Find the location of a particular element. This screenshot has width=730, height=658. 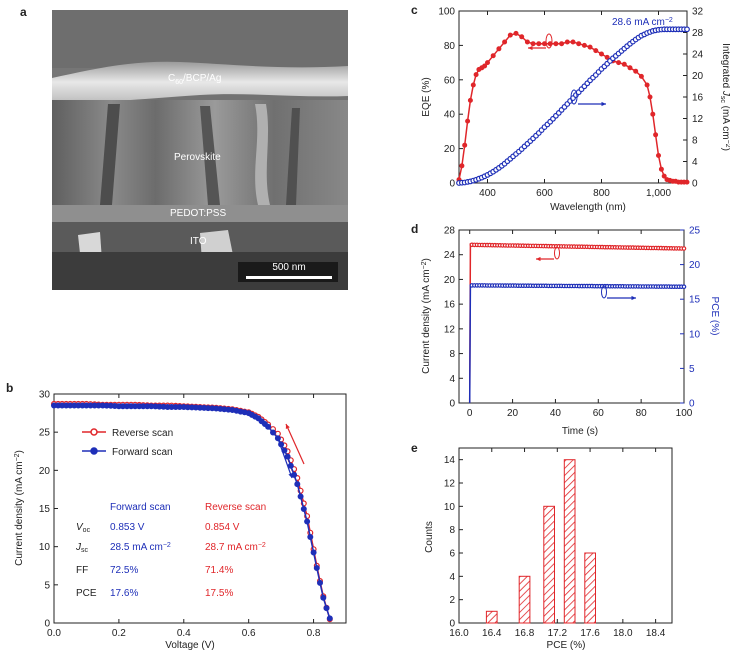

y-tick-label: 16 is located at coordinates (450, 305).